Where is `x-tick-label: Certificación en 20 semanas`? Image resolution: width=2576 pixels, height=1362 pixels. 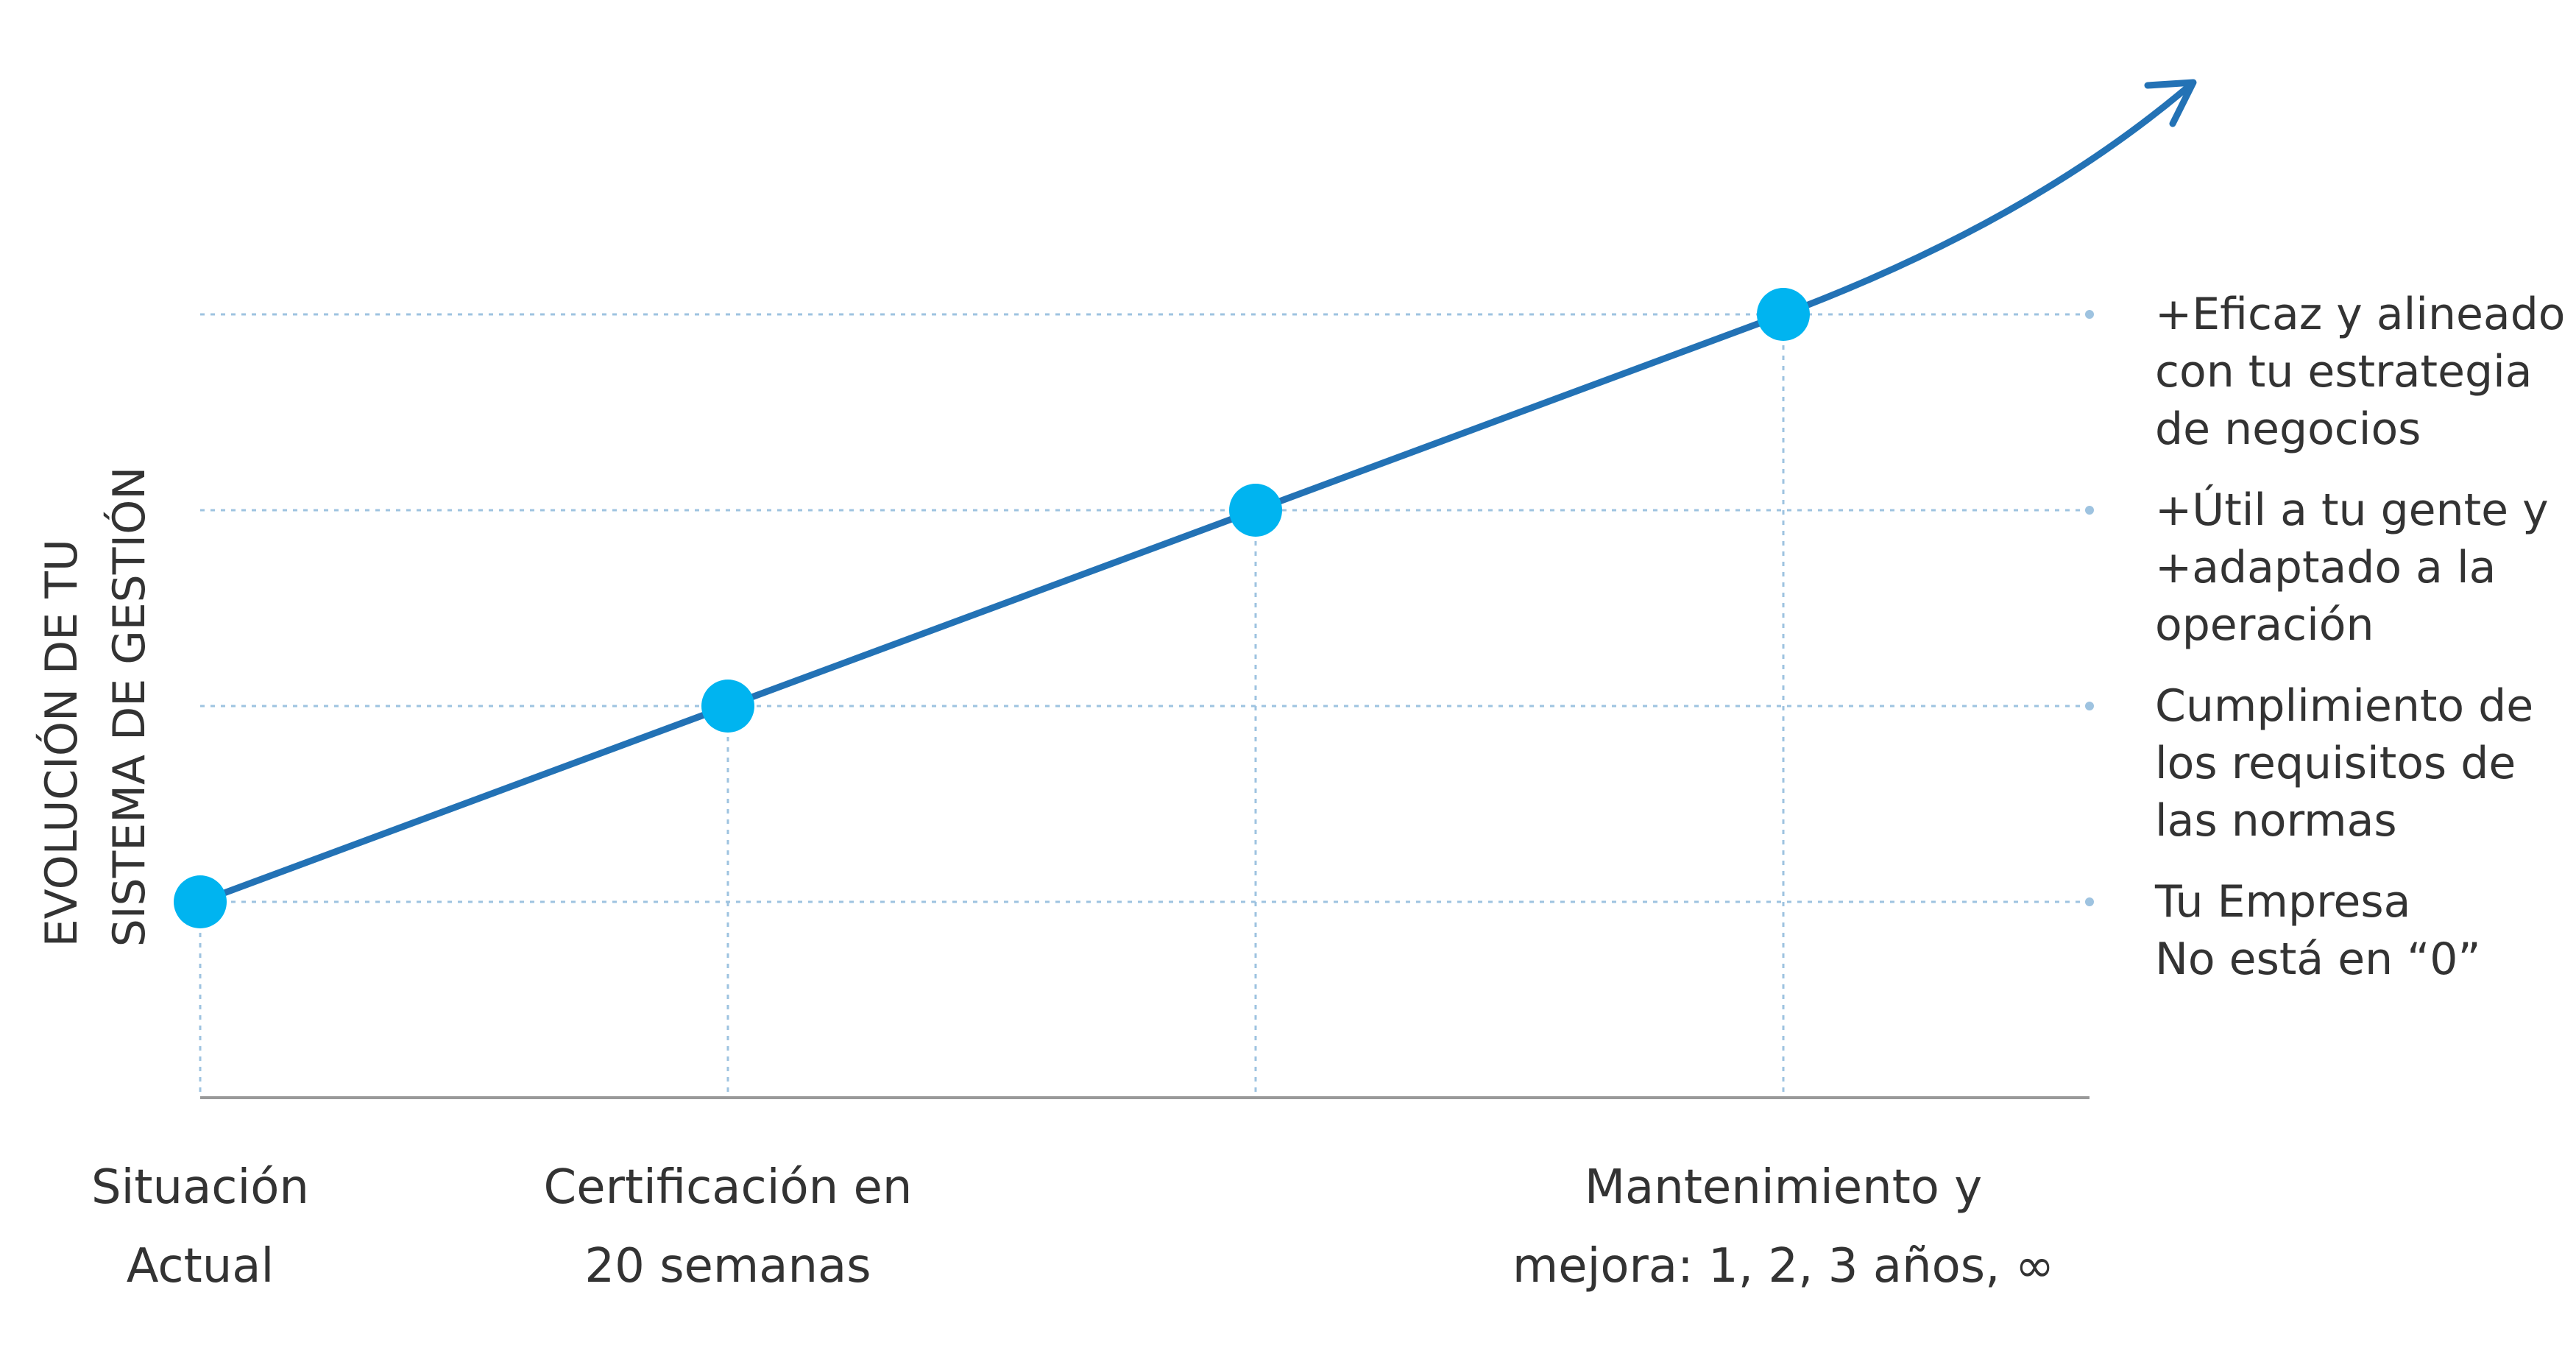
x-tick-label: Certificación en 20 semanas is located at coordinates (728, 1227).